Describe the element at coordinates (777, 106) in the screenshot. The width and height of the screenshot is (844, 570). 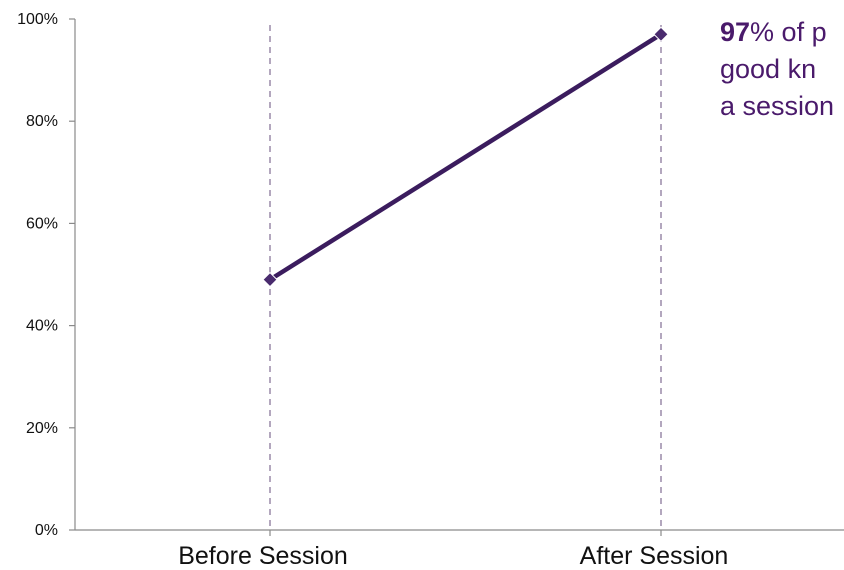
I see `annotation-line-3: a session` at that location.